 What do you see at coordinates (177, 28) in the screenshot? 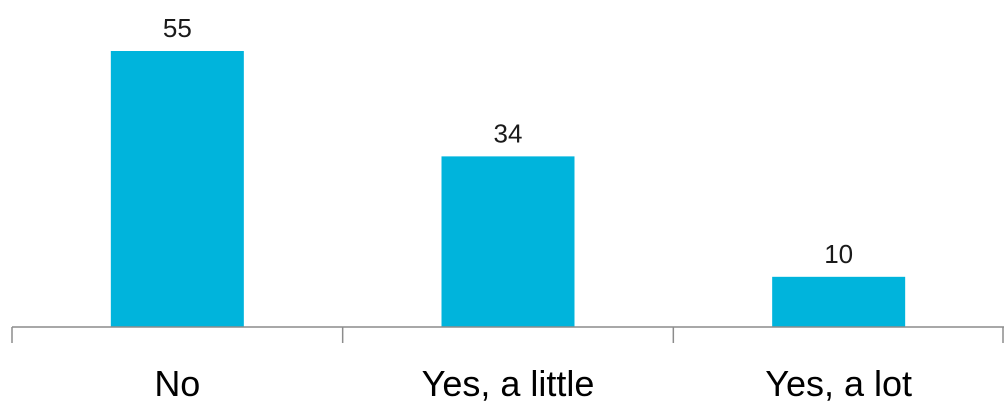
I see `data-label-0: 55` at bounding box center [177, 28].